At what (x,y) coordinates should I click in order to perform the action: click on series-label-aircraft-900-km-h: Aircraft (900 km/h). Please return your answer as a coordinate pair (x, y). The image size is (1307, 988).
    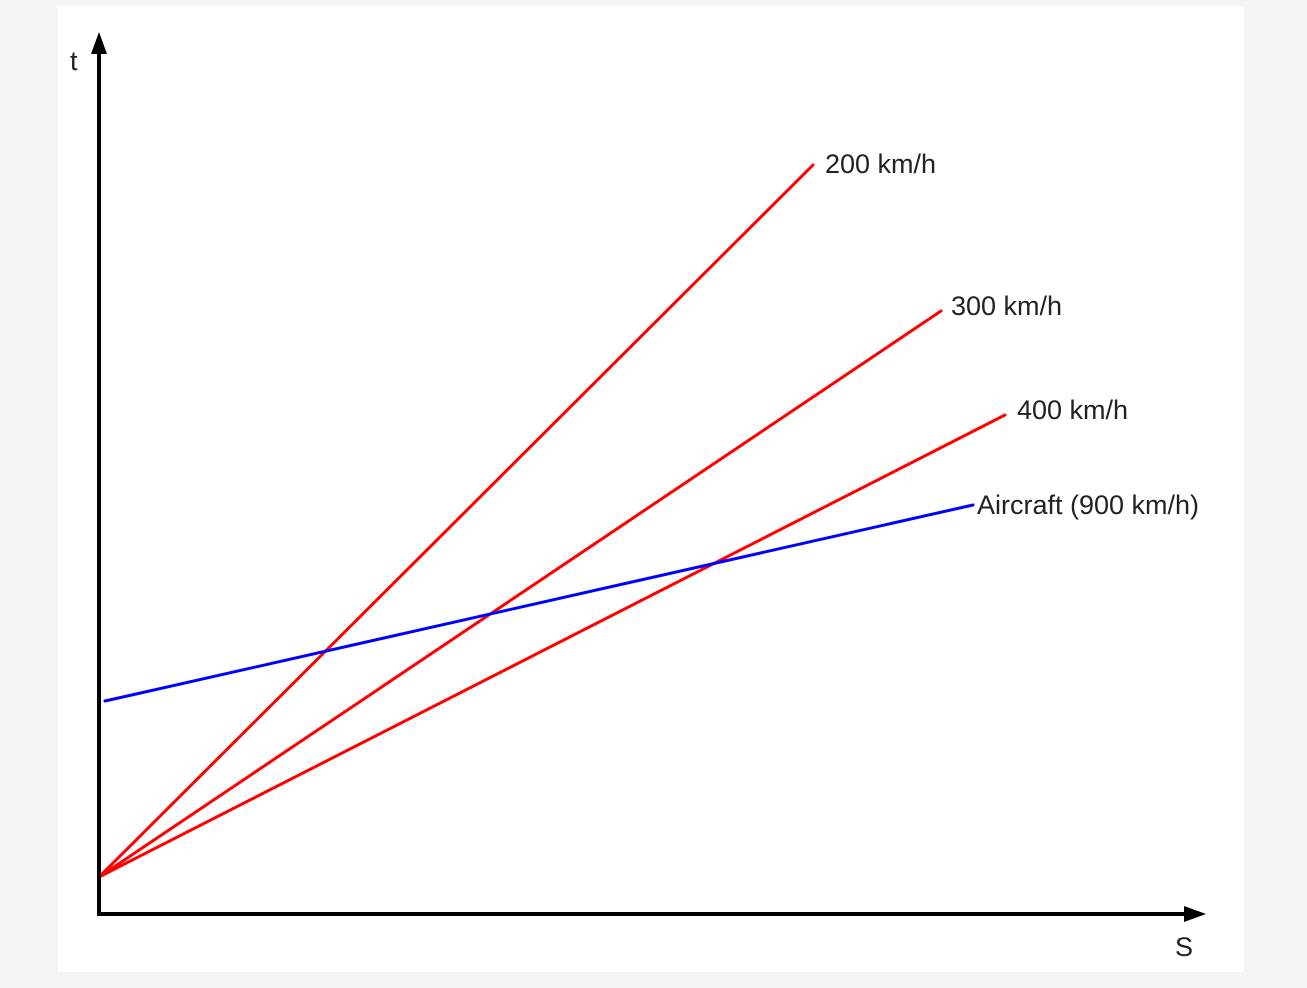
    Looking at the image, I should click on (1088, 505).